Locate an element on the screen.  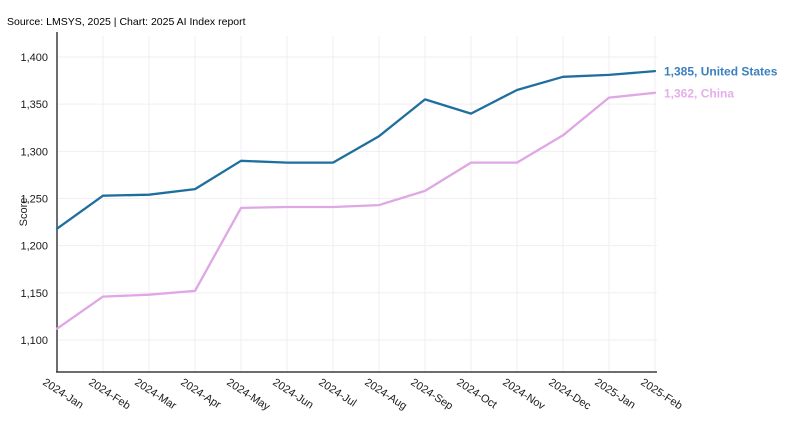
x-tick-label: 2024-Oct is located at coordinates (476, 393).